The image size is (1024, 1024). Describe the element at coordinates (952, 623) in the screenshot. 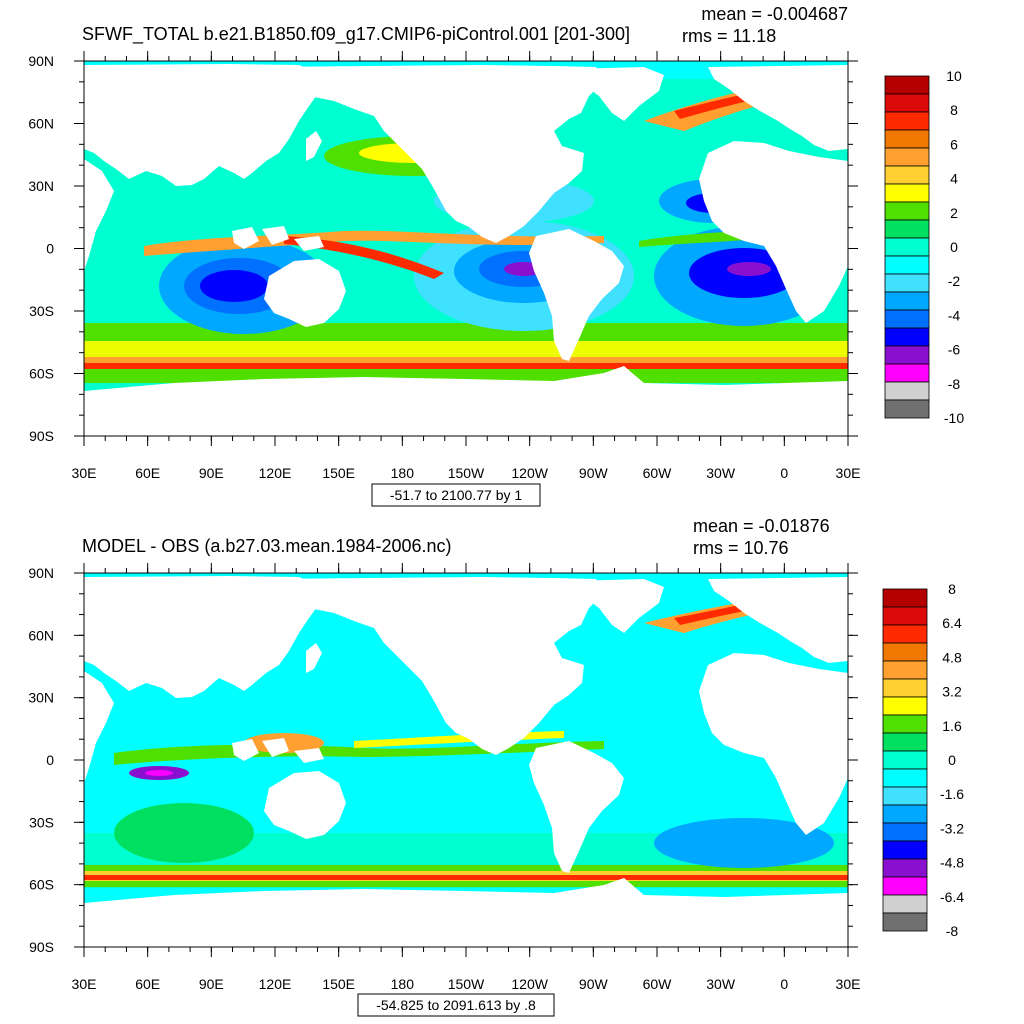

I see `colorbar-label: 6.4` at that location.